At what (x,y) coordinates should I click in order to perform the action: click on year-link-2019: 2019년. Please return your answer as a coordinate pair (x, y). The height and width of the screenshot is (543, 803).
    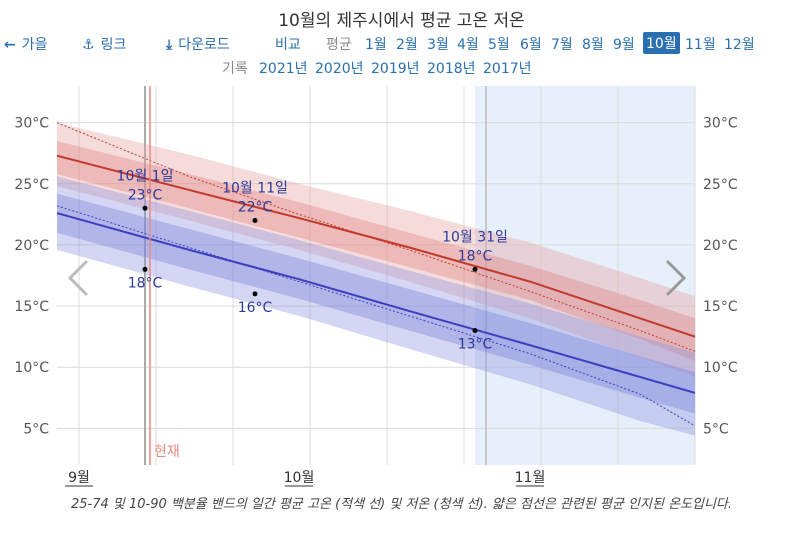
    Looking at the image, I should click on (395, 69).